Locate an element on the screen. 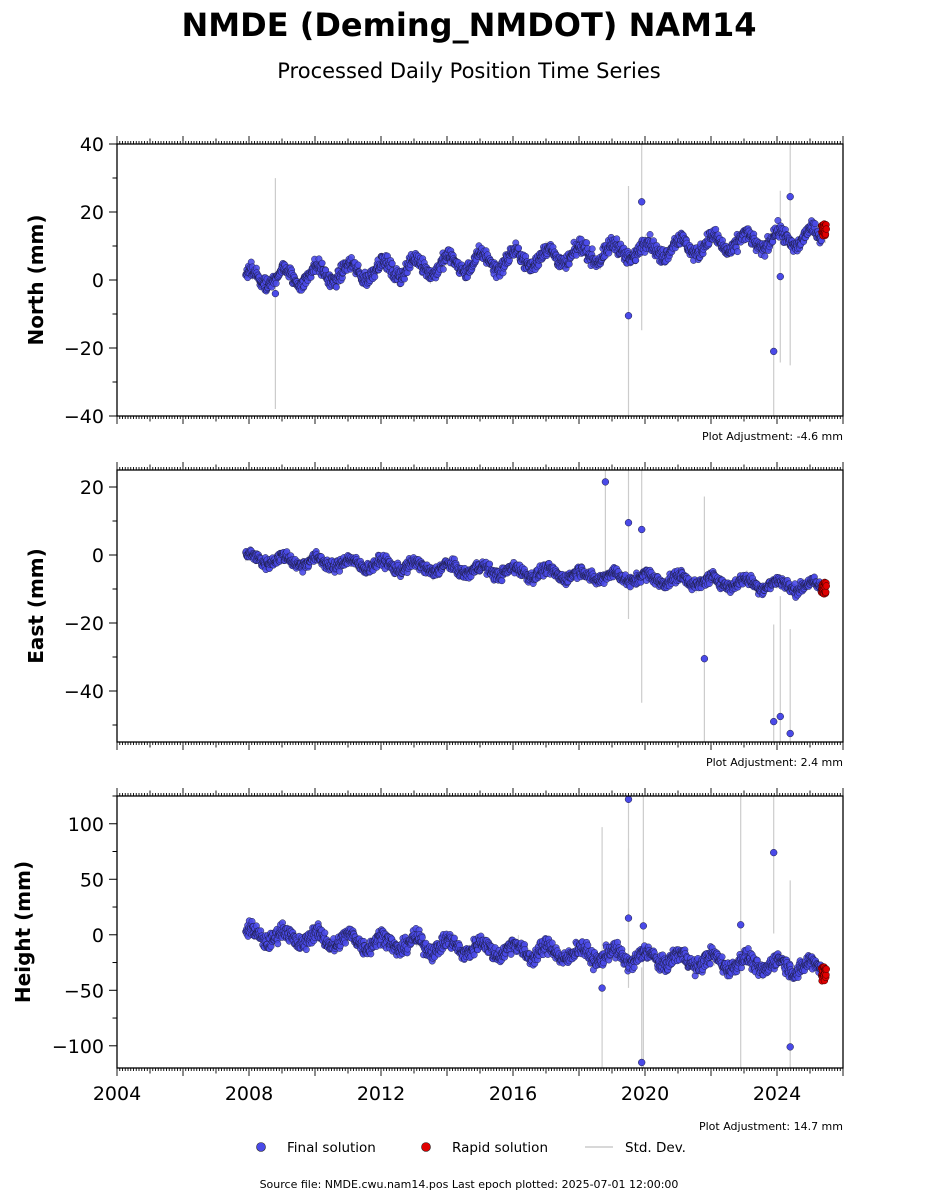 Image resolution: width=937 pixels, height=1200 pixels. y-tick-label: −20 is located at coordinates (84, 349).